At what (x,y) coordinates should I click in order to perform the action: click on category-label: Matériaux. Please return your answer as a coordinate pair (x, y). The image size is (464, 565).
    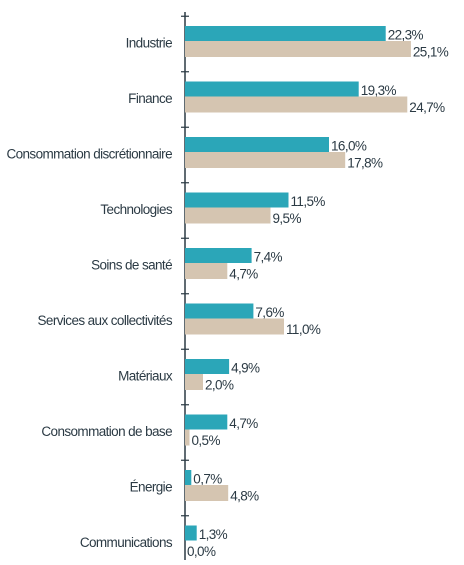
    Looking at the image, I should click on (145, 376).